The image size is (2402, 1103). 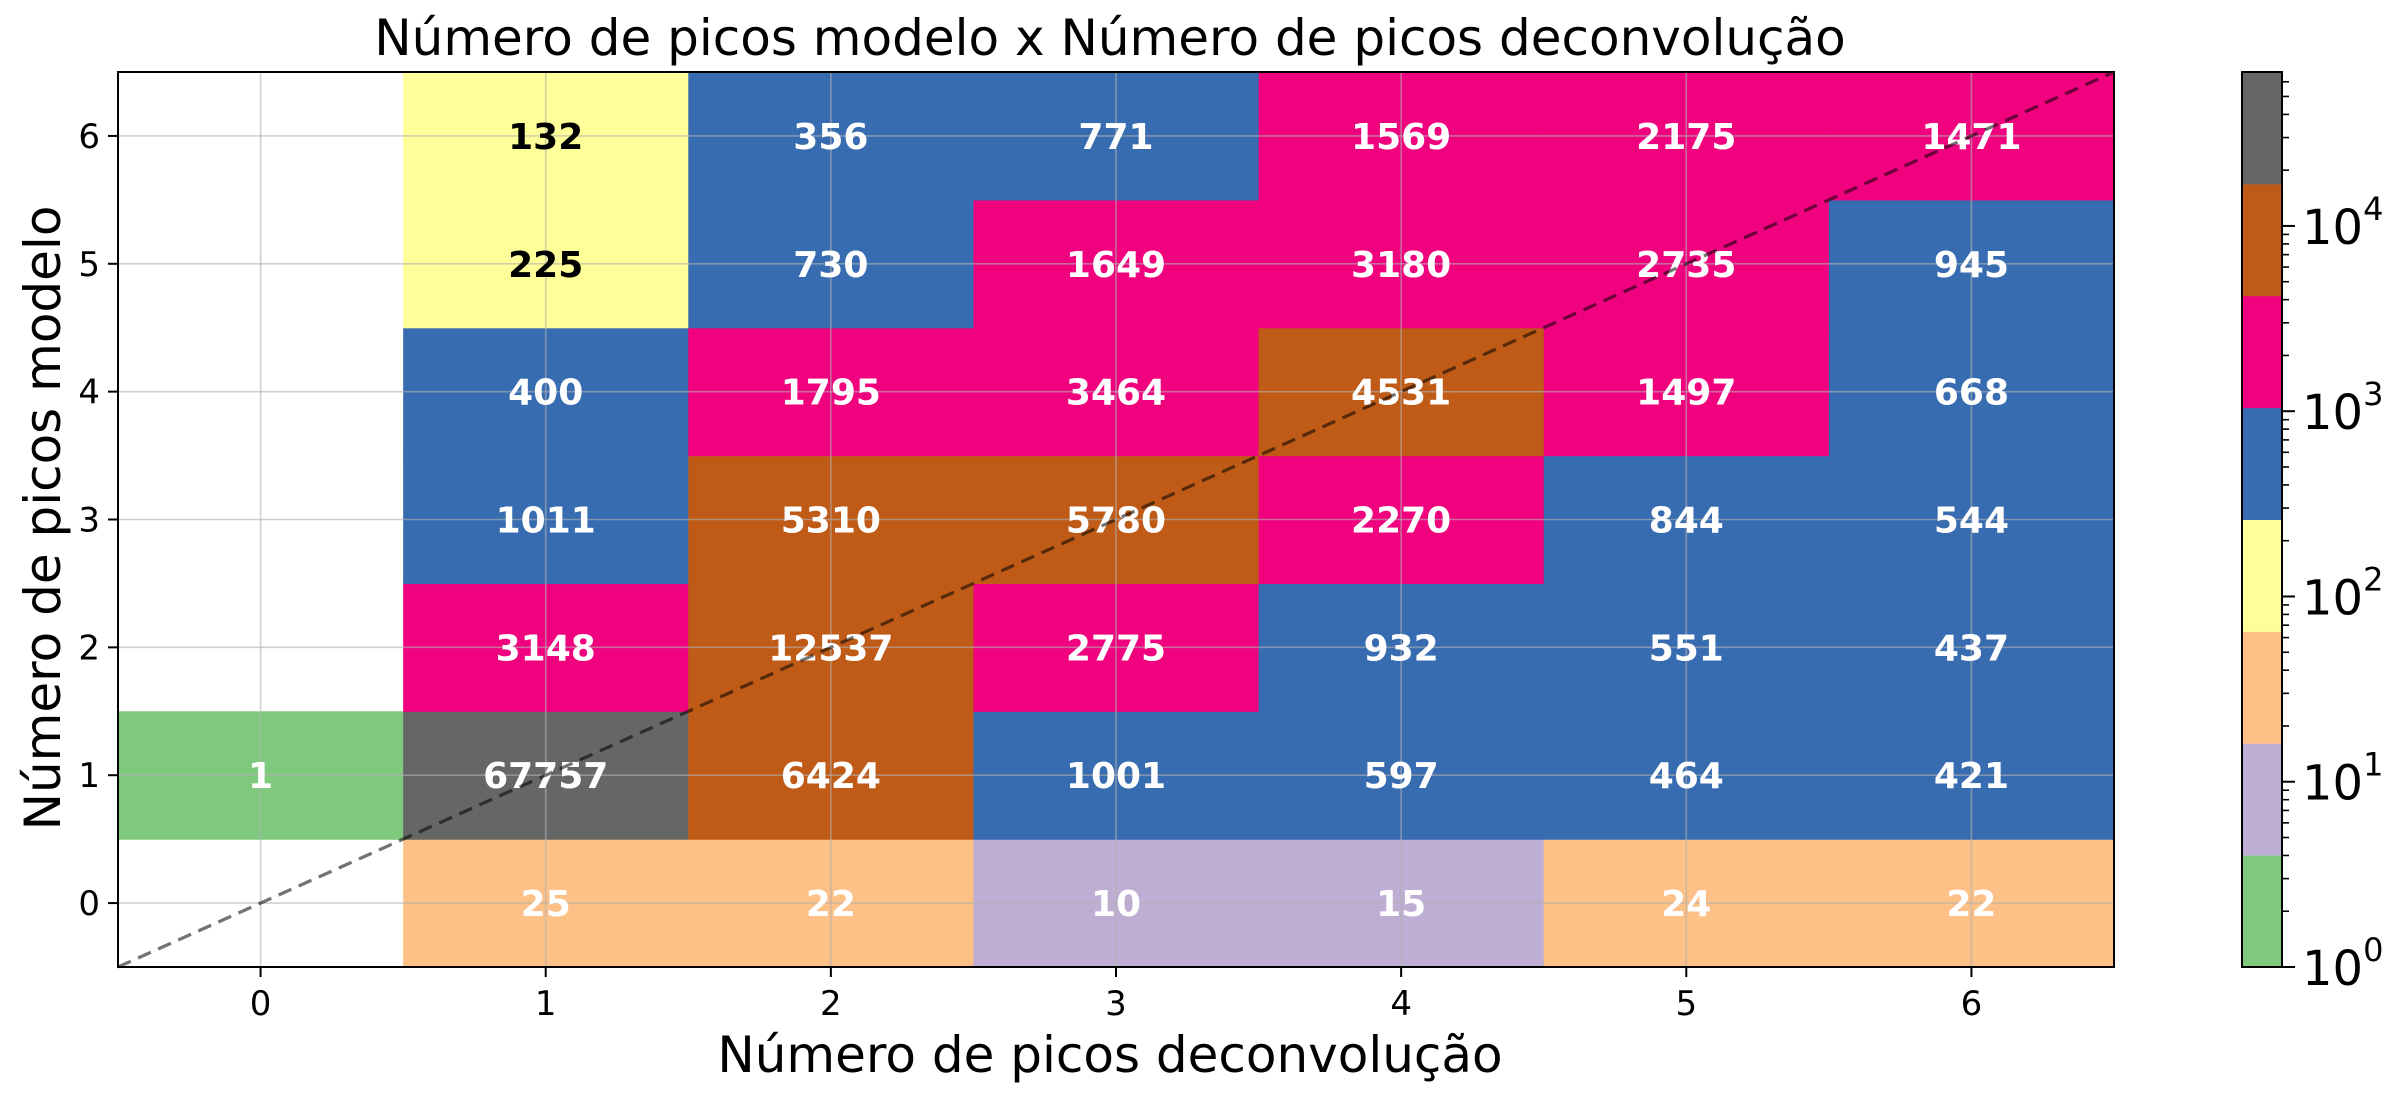 I want to click on y-tick-label: 1, so click(x=89, y=776).